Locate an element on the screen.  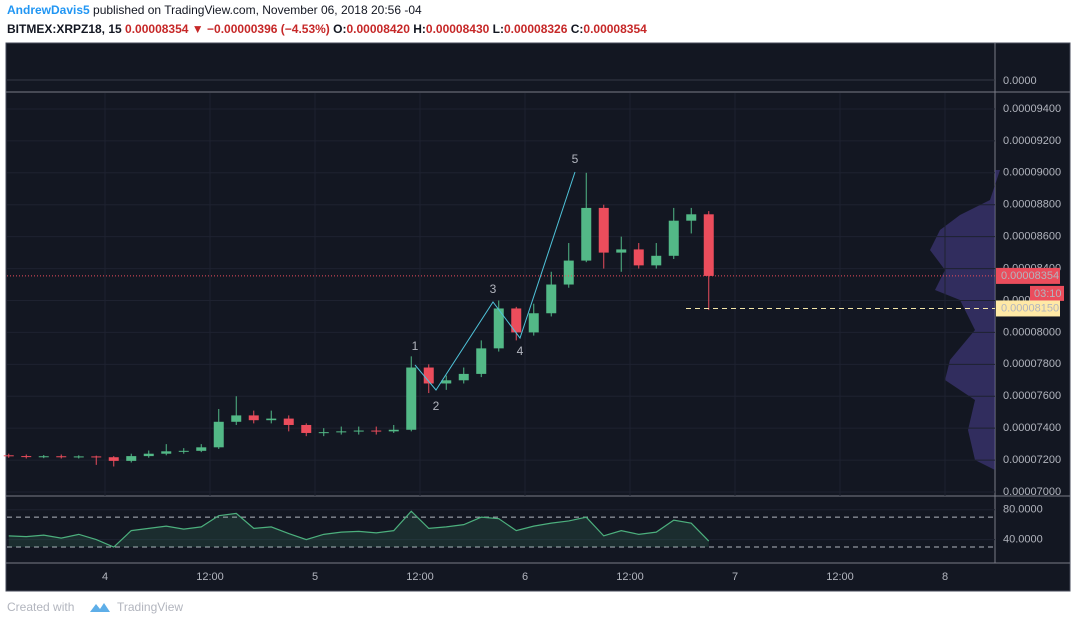
h-label: H: is located at coordinates (419, 29).